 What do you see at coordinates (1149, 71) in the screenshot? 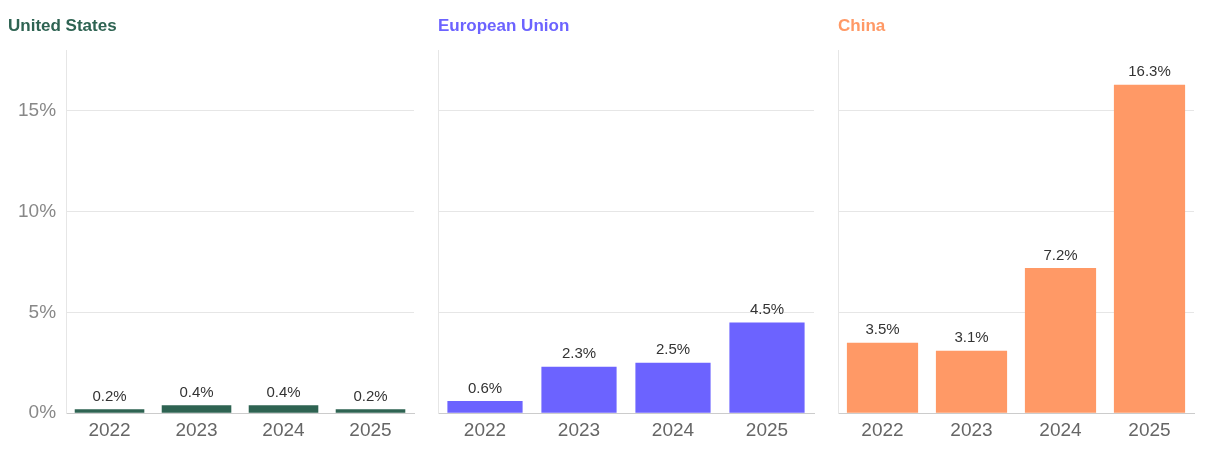
I see `data-label: 16.3%` at bounding box center [1149, 71].